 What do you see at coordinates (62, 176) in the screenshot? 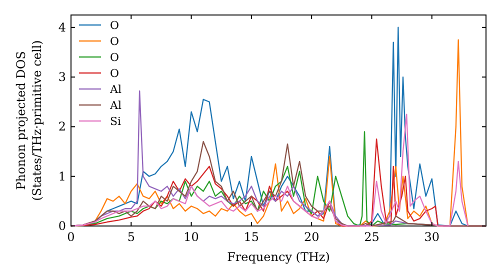
I see `y-tick-label: 1` at bounding box center [62, 176].